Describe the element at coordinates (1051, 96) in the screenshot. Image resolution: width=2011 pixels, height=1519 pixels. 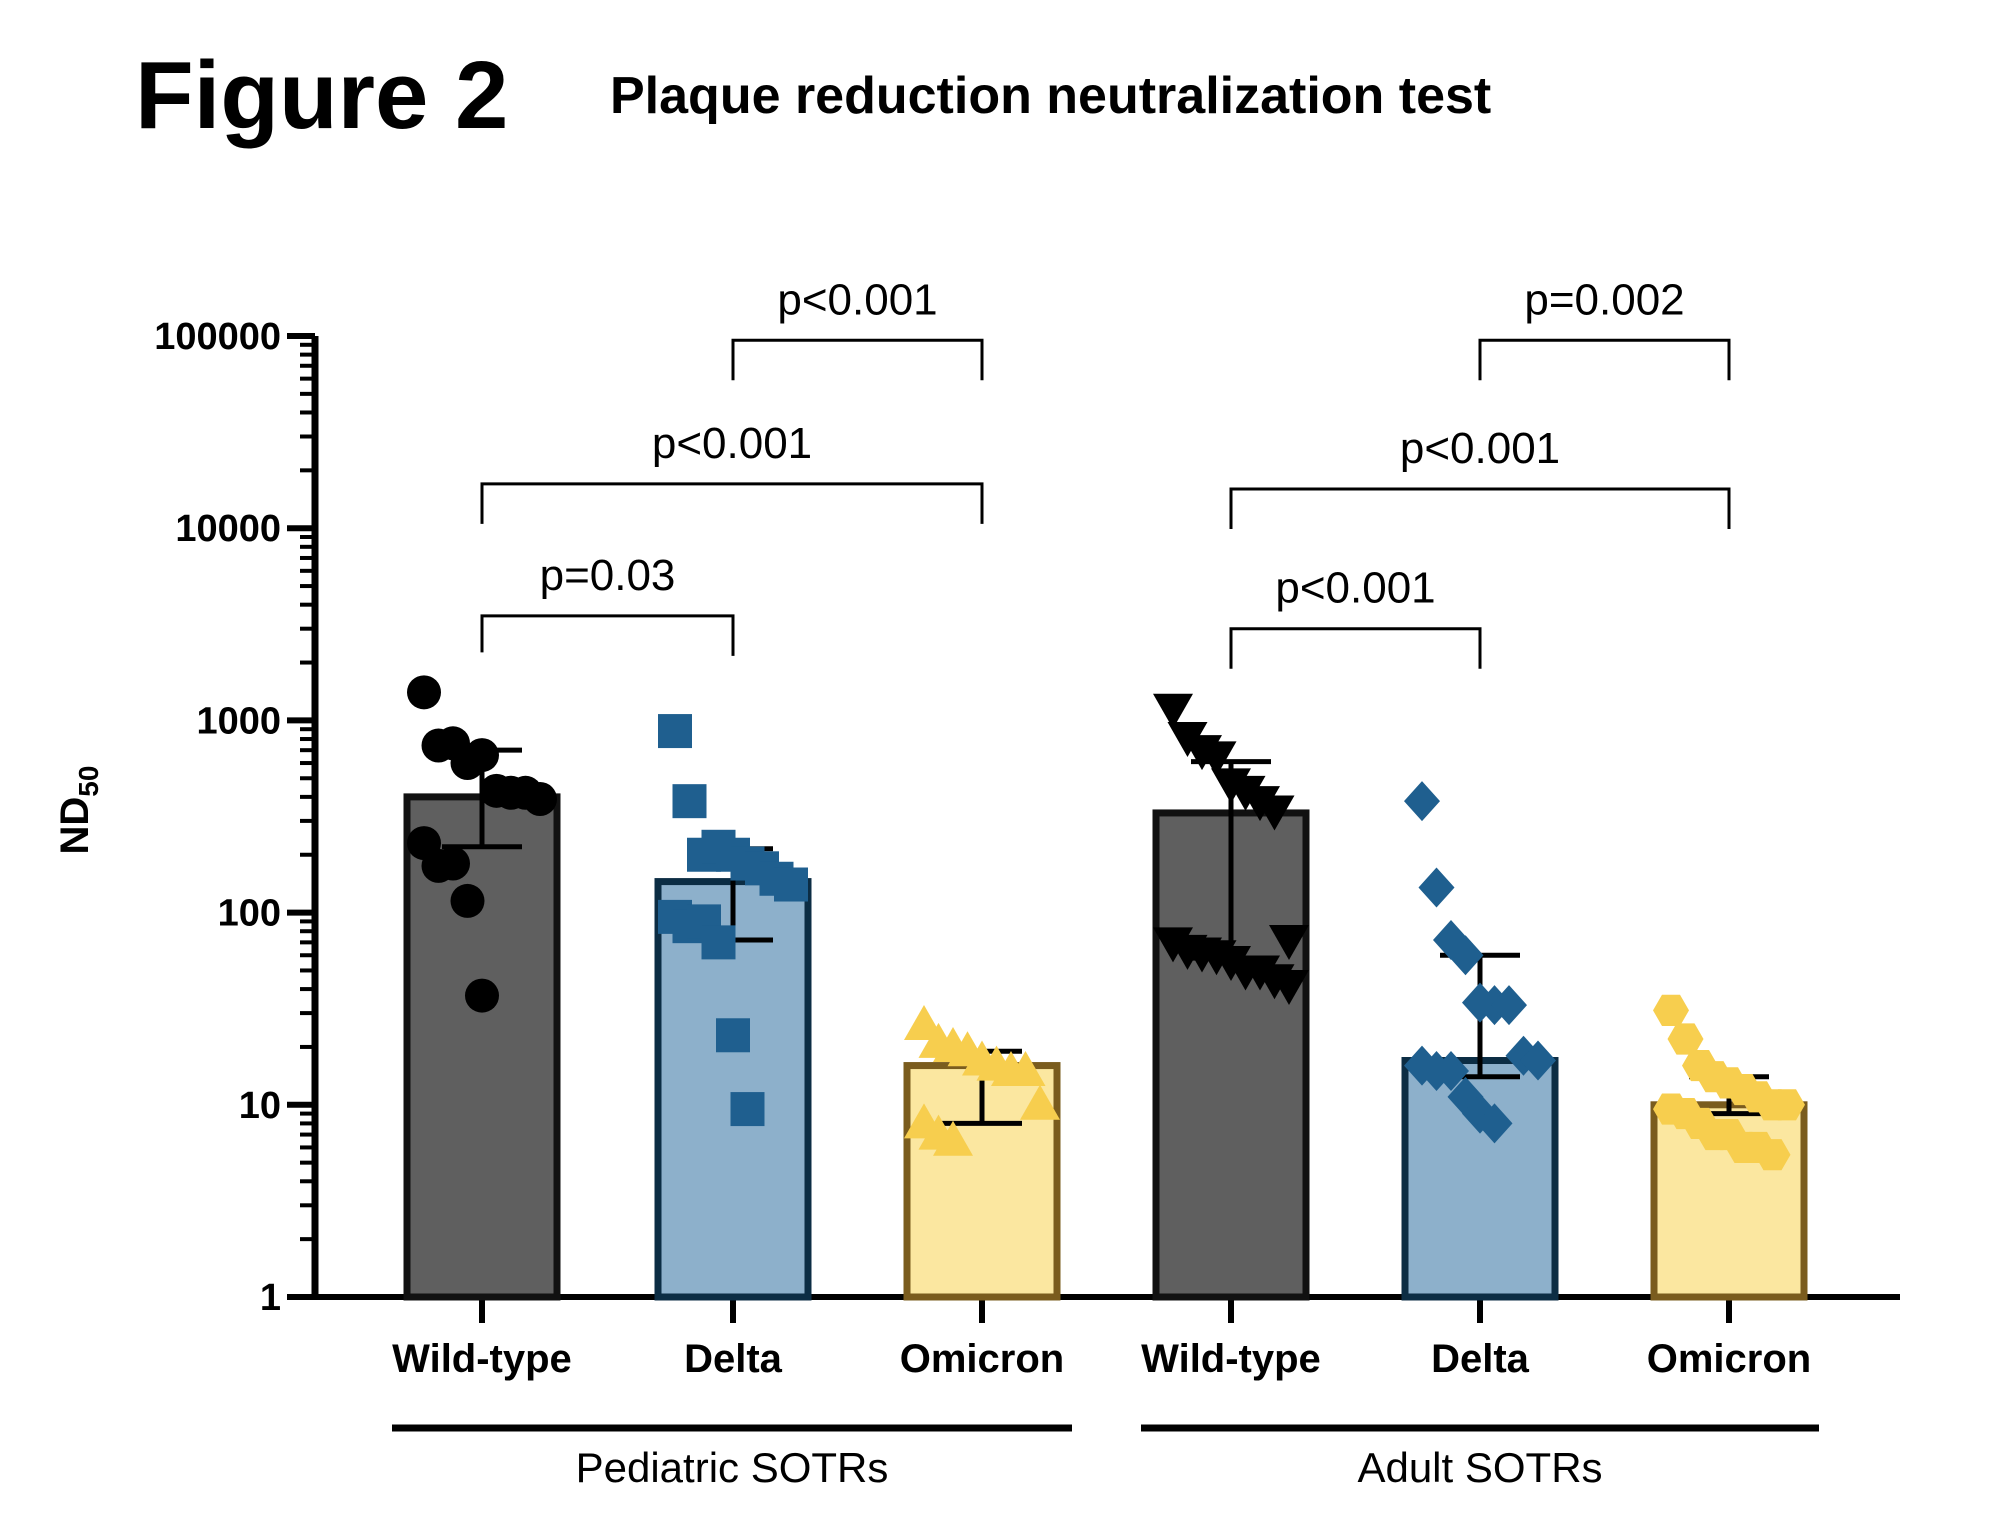
I see `chart-title: Plaque reduction neutralization test` at that location.